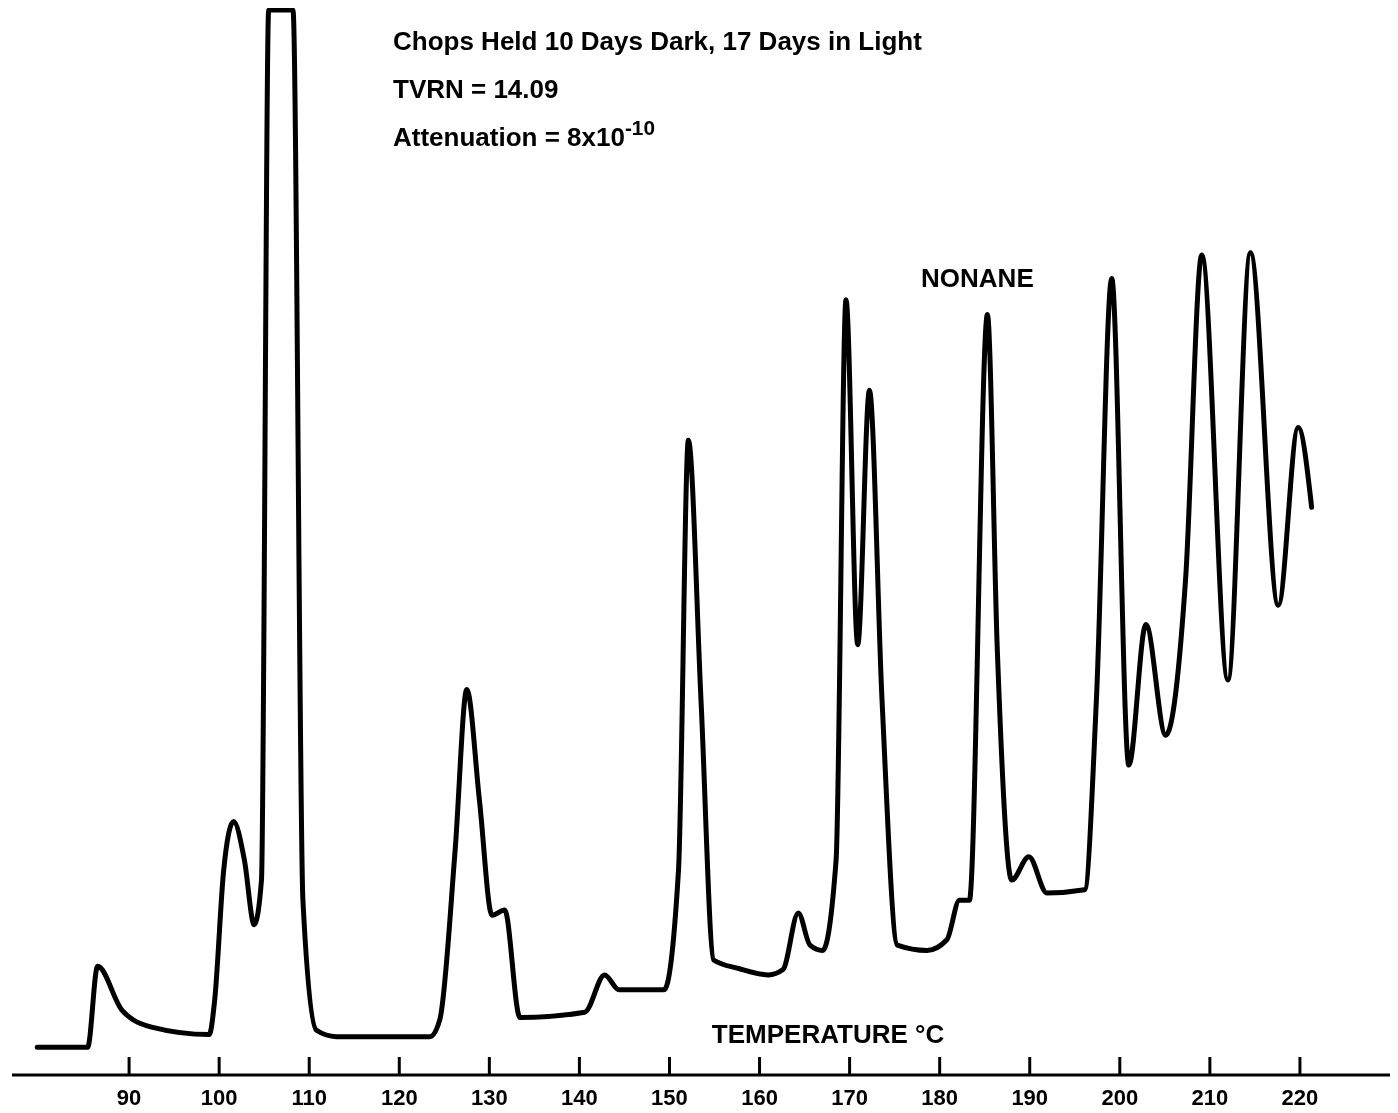 The image size is (1398, 1113). I want to click on annotation: Attenuation = 8x10$^{-10}$, so click(524, 133).